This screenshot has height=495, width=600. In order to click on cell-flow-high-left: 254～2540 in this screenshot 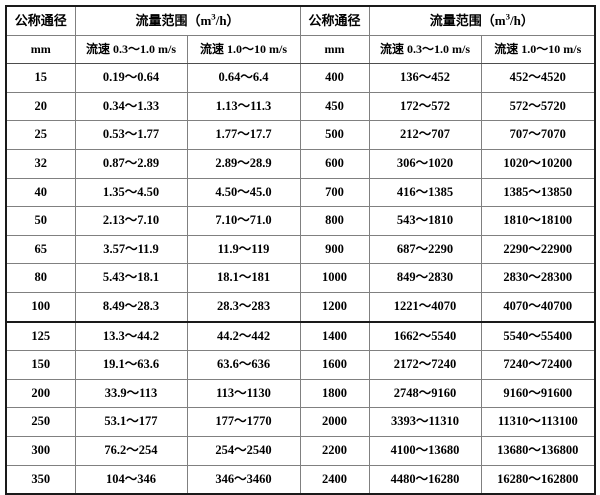, I will do `click(243, 450)`.